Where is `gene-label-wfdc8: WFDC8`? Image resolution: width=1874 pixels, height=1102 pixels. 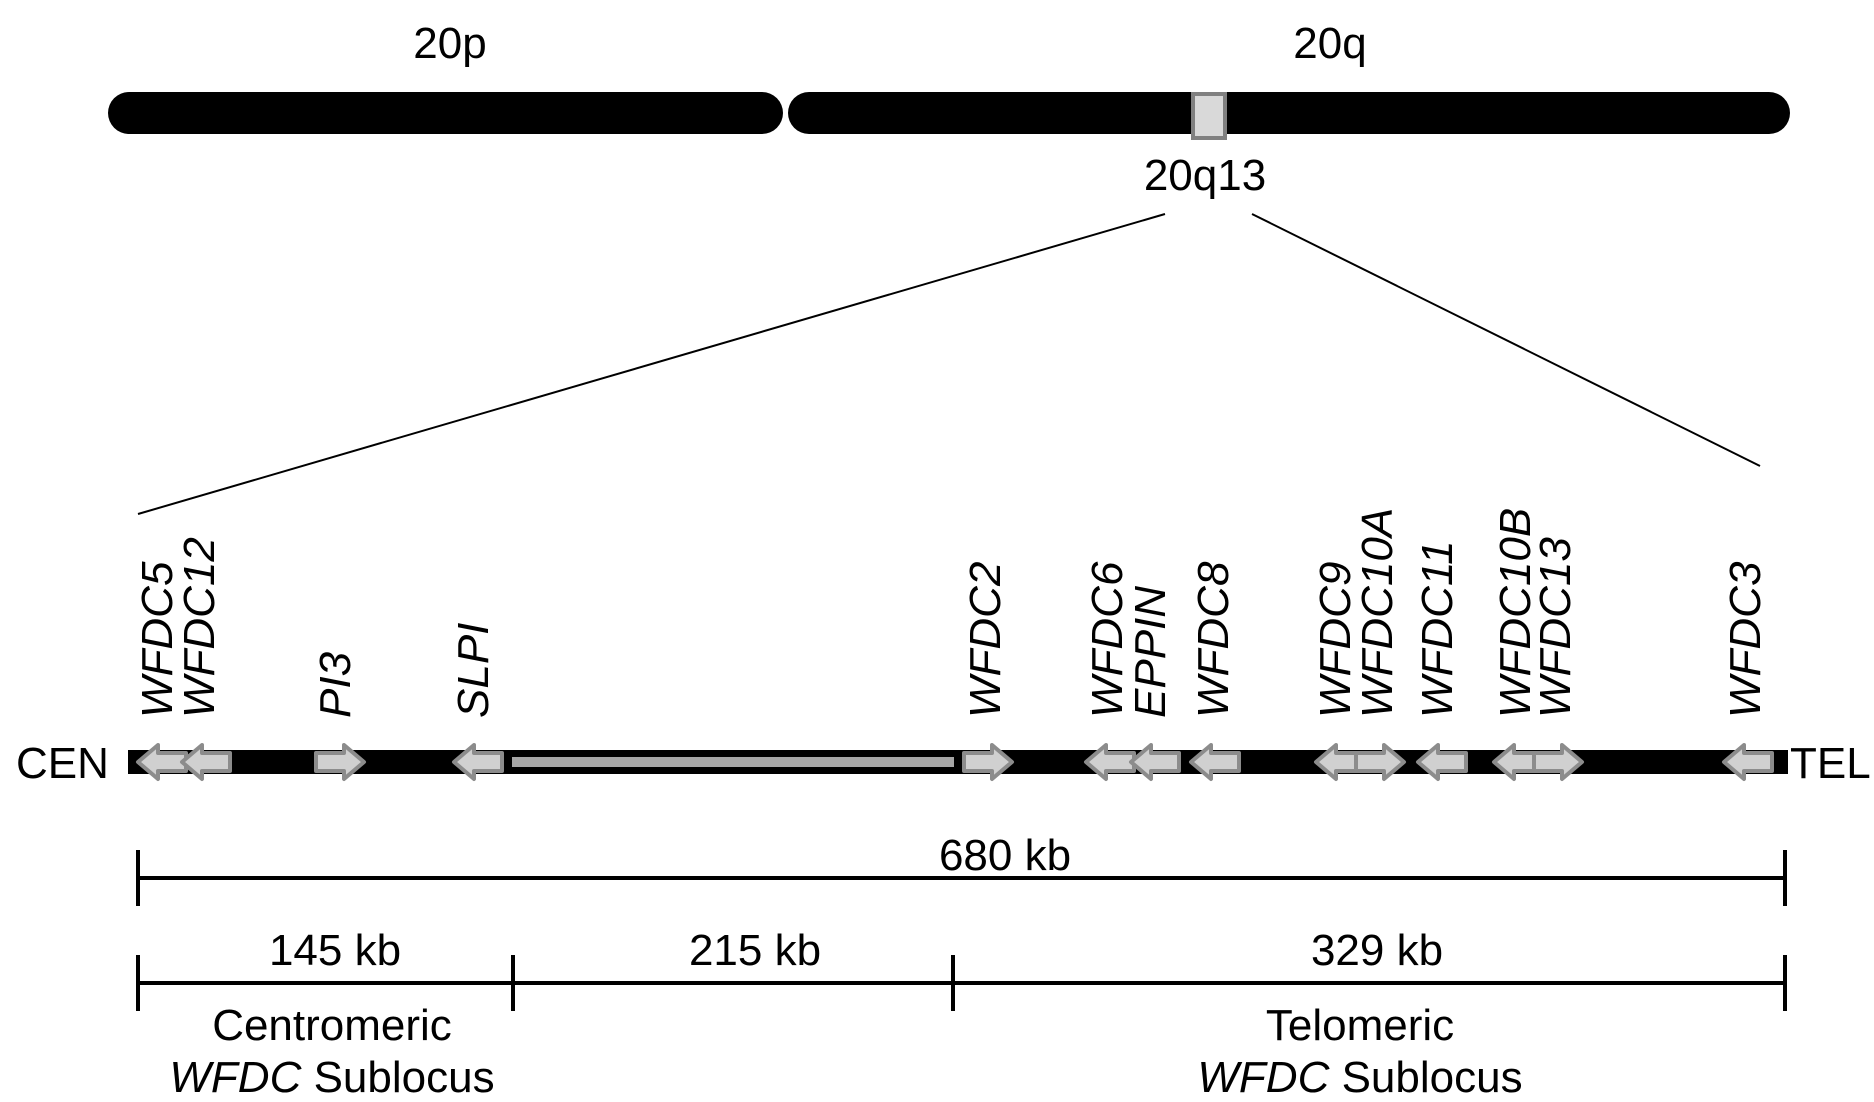 gene-label-wfdc8: WFDC8 is located at coordinates (1213, 639).